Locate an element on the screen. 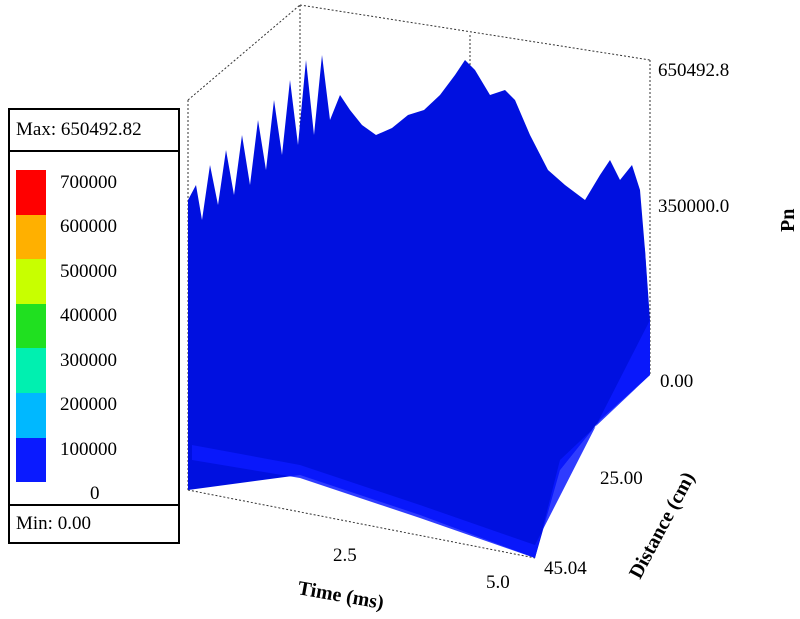 Image resolution: width=800 pixels, height=619 pixels. z-axis-title: Pn is located at coordinates (788, 220).